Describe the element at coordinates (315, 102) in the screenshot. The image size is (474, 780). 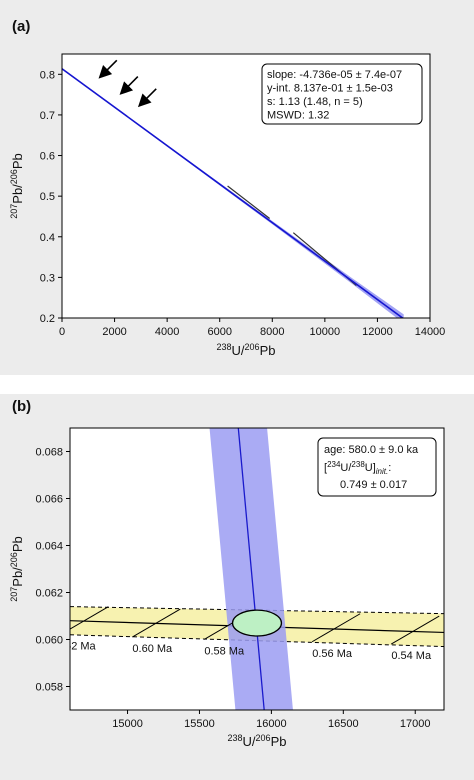
I see `legend-line-a-2: s: 1.13 (1.48, n = 5)` at that location.